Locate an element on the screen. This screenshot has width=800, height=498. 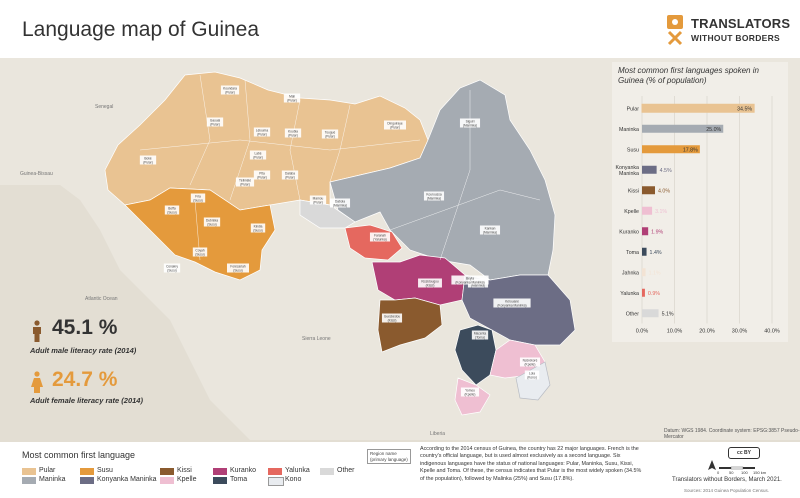
bar-kissi is located at coordinates (648, 190).